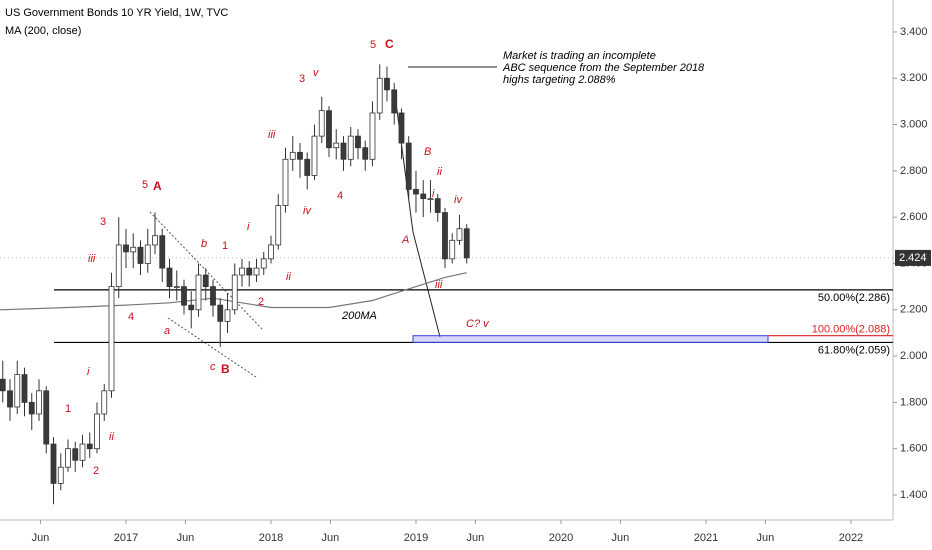 Image resolution: width=932 pixels, height=550 pixels. I want to click on wave-label: b, so click(204, 244).